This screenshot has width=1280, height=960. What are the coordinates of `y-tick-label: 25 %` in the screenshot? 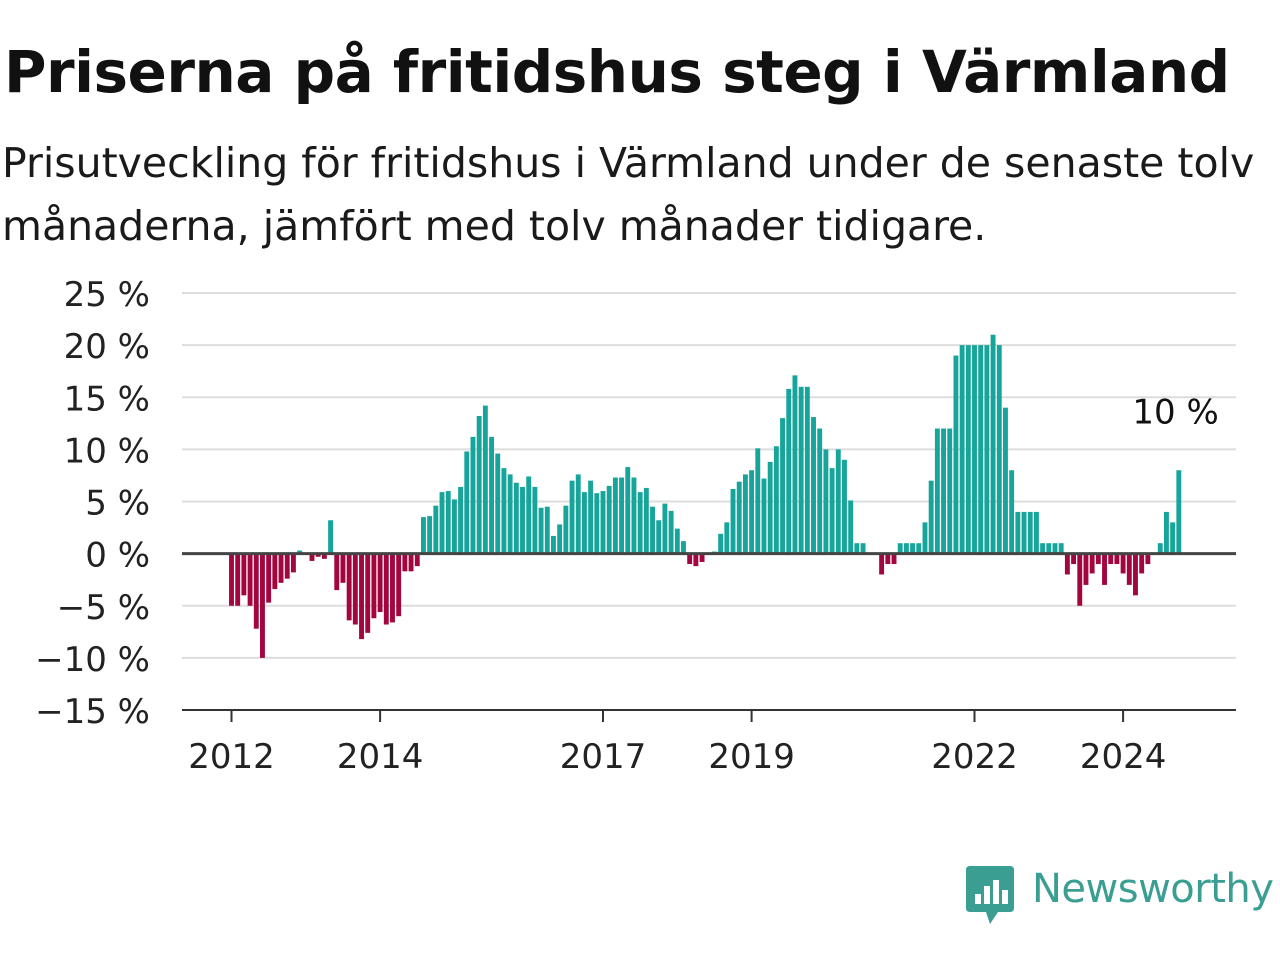 It's located at (107, 295).